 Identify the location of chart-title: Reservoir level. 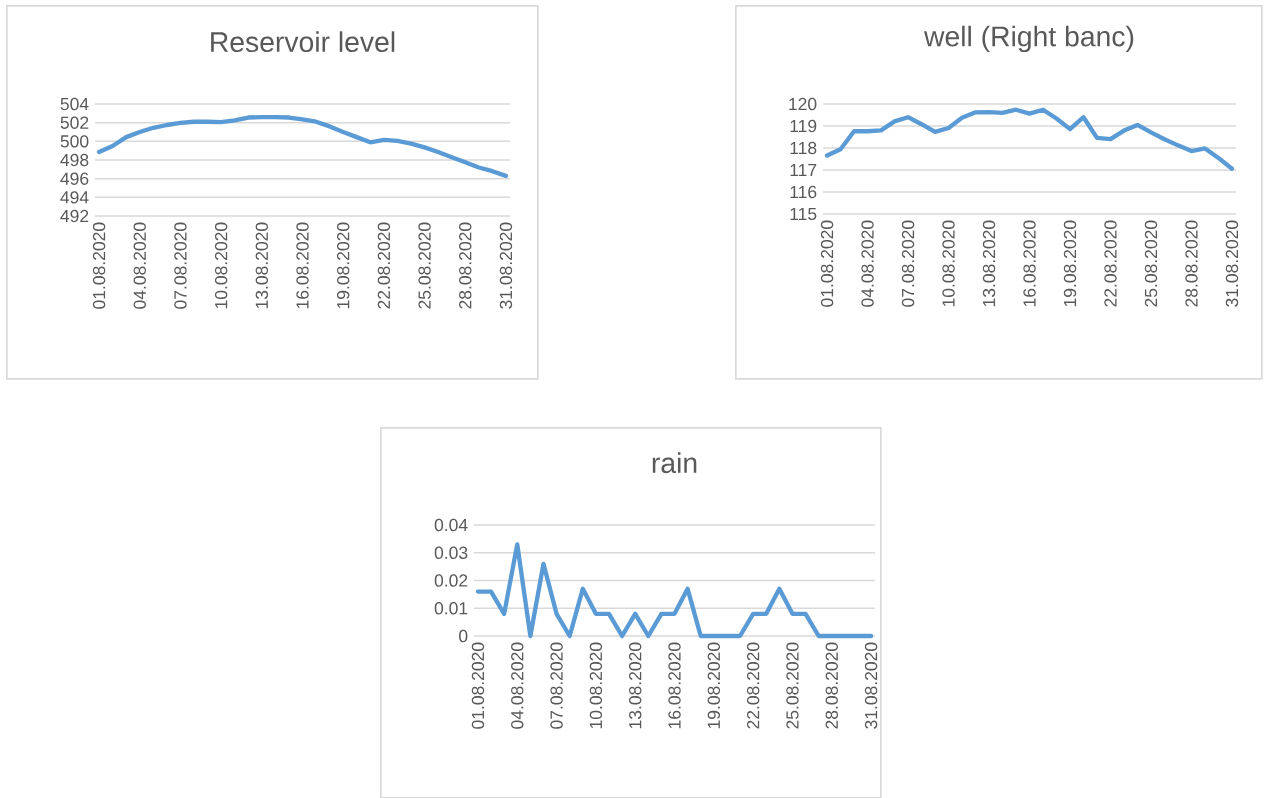
(303, 42).